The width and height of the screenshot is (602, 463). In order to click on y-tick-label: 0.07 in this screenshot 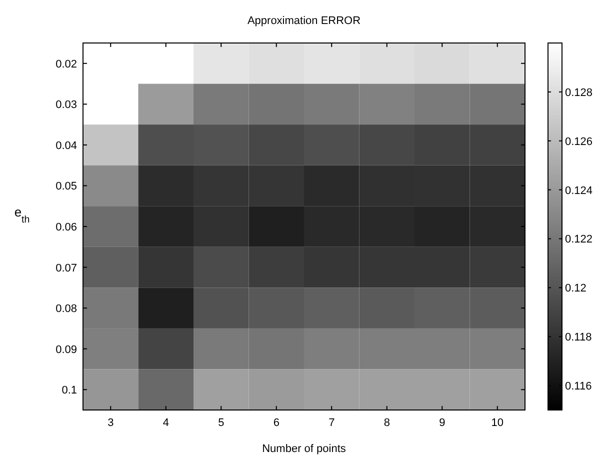, I will do `click(66, 268)`.